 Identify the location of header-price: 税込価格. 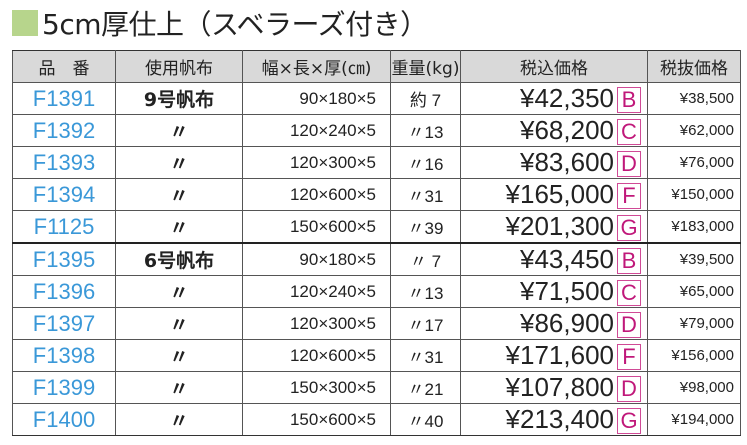
(554, 66).